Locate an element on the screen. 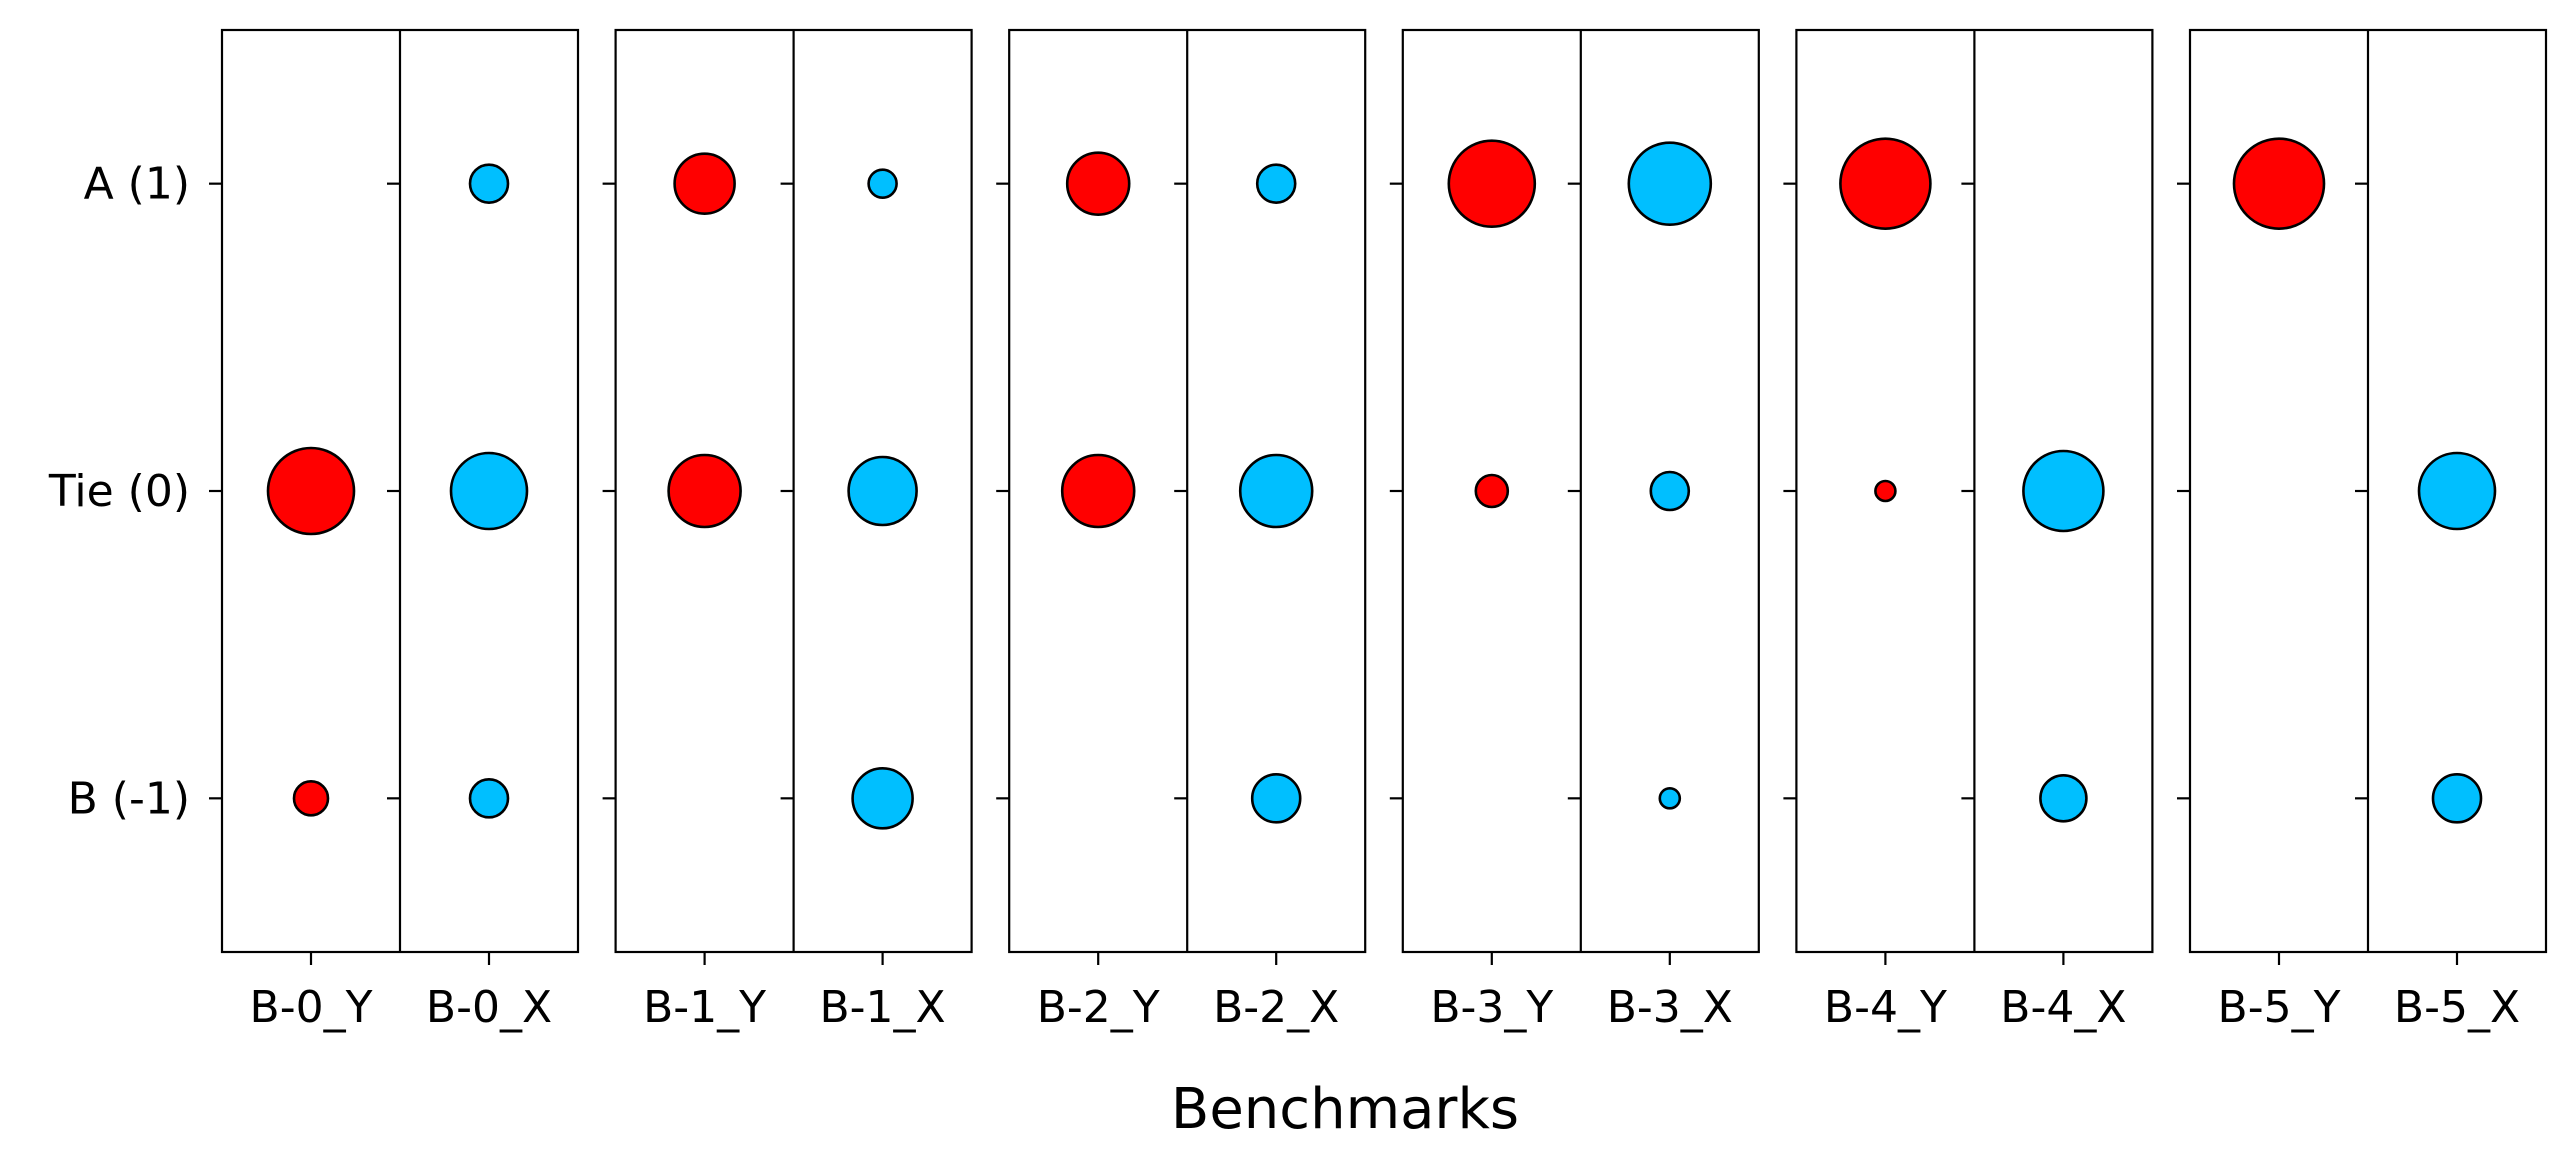 Image resolution: width=2574 pixels, height=1176 pixels. x-tick-label: B-2_Y is located at coordinates (1098, 1007).